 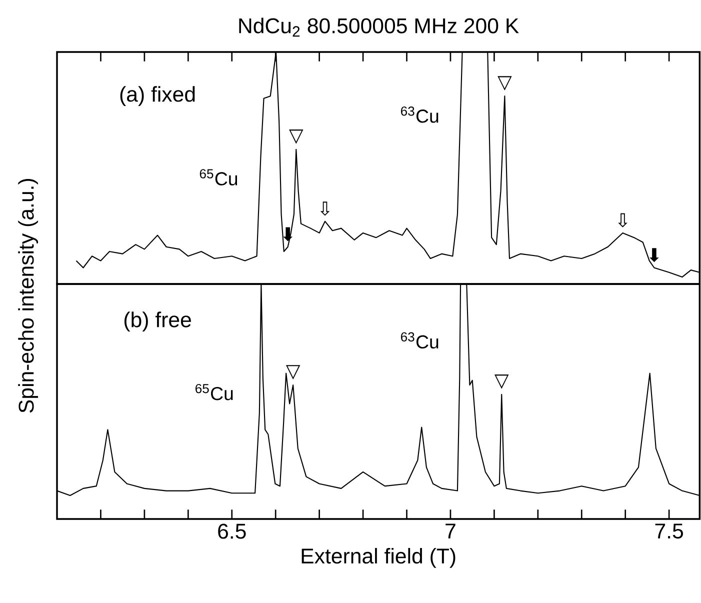 I want to click on annotation: (b) free, so click(x=157, y=322).